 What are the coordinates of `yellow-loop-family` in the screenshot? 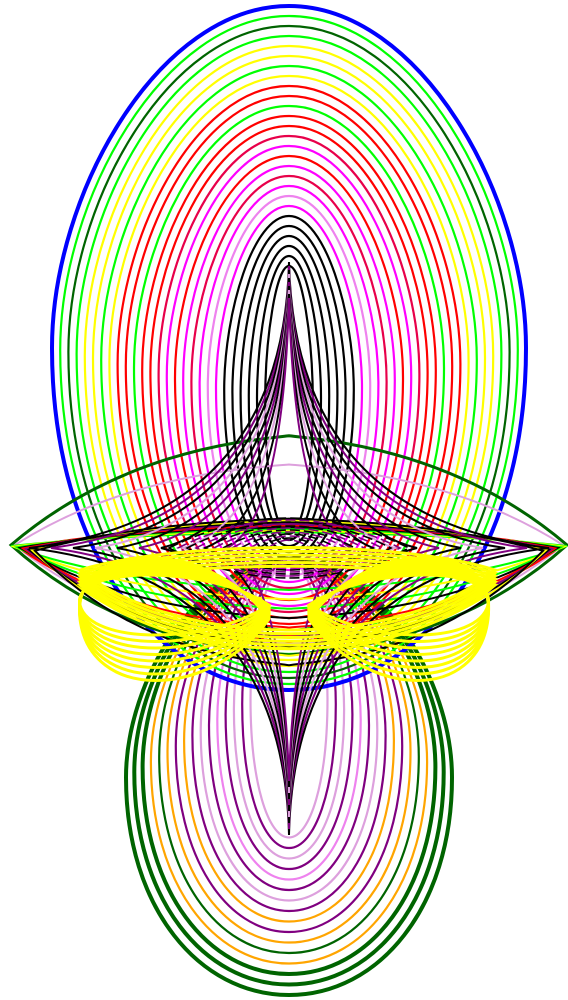 It's located at (287, 614).